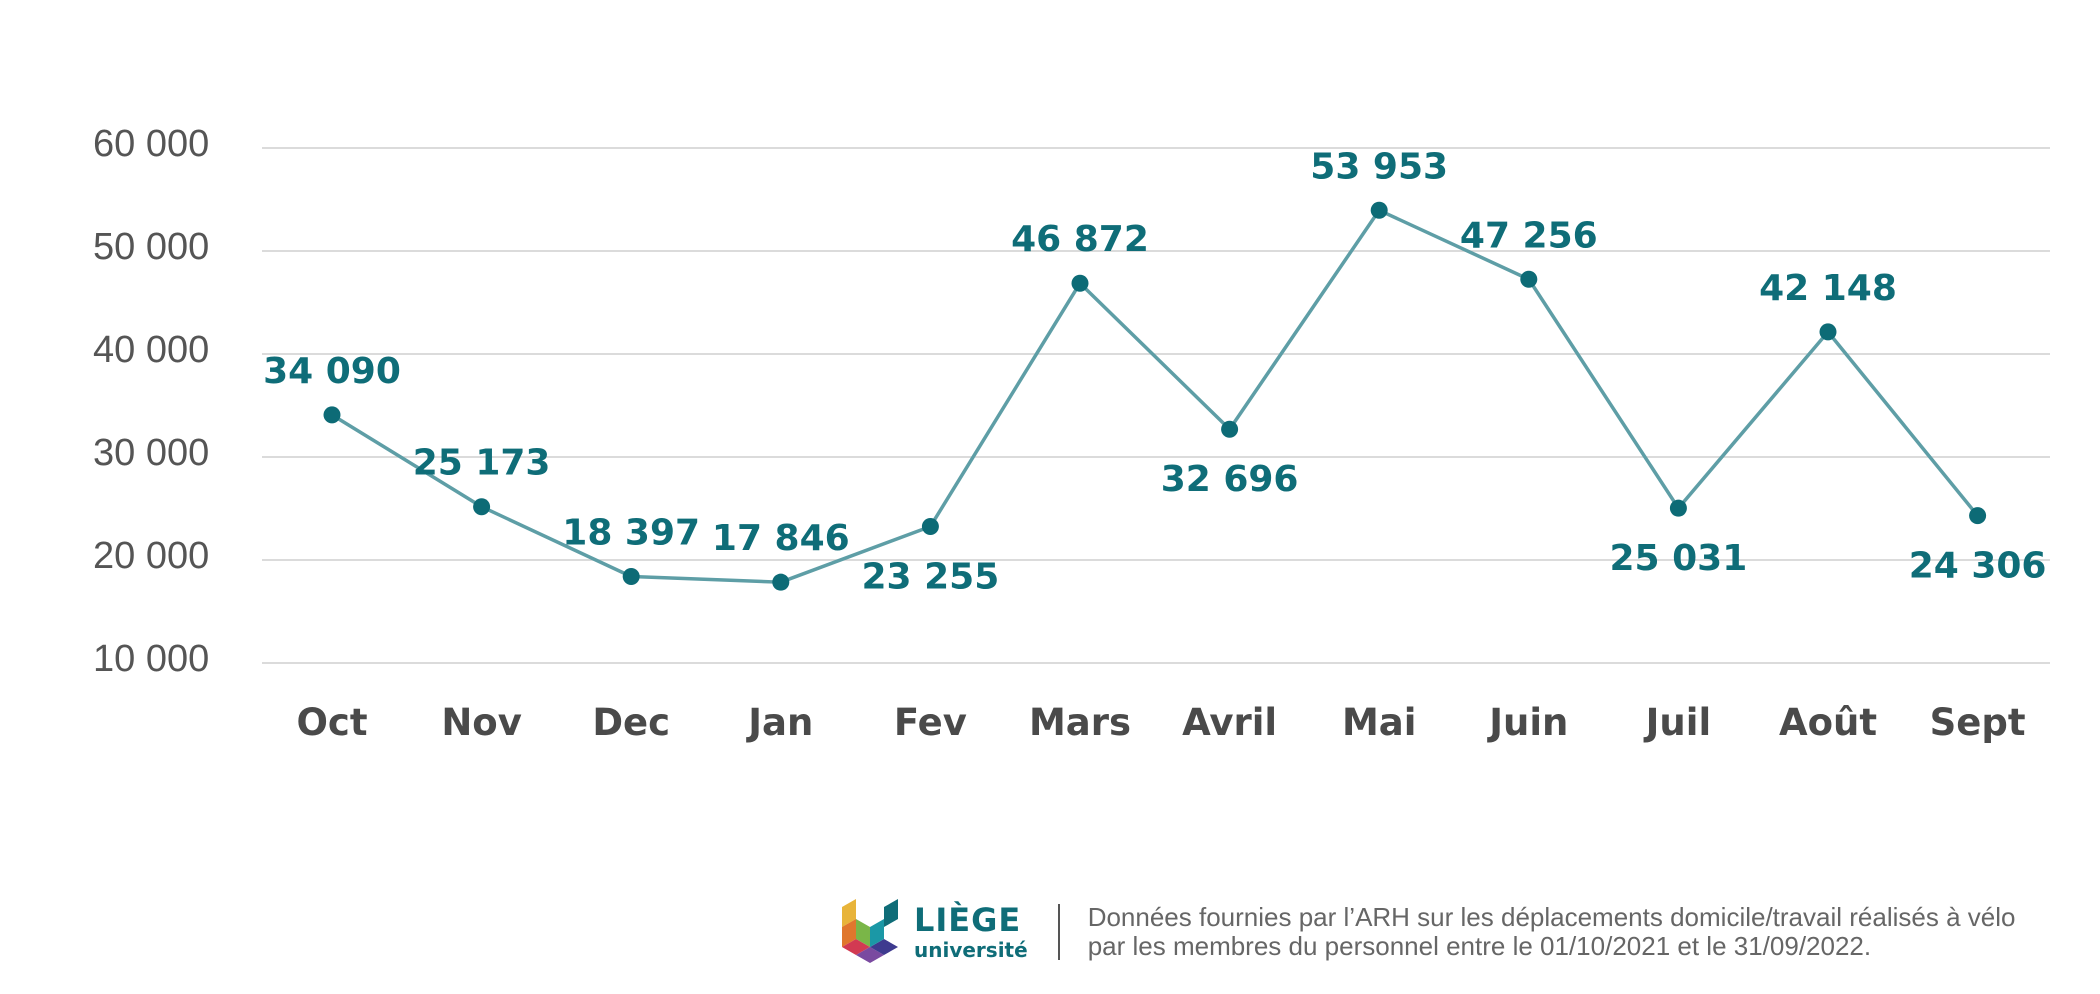 This screenshot has width=2100, height=994. I want to click on data-label: 47 256, so click(1529, 235).